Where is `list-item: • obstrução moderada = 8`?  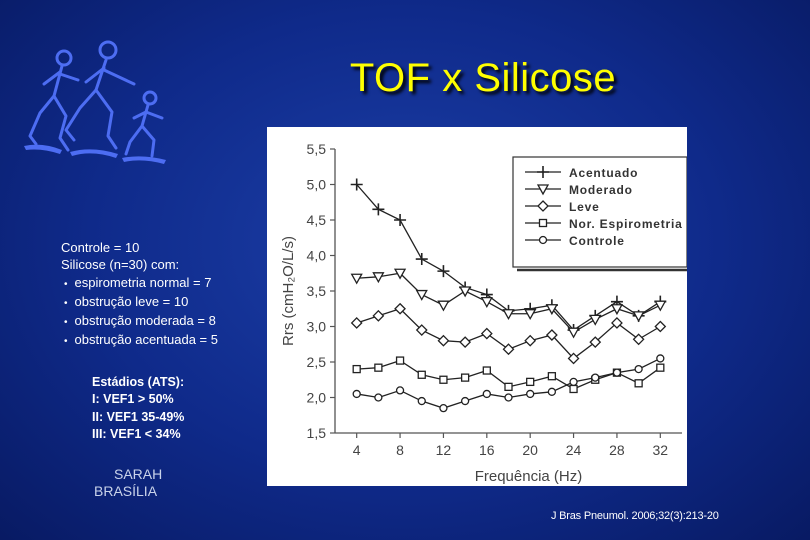
list-item: • obstrução moderada = 8 is located at coordinates (140, 321).